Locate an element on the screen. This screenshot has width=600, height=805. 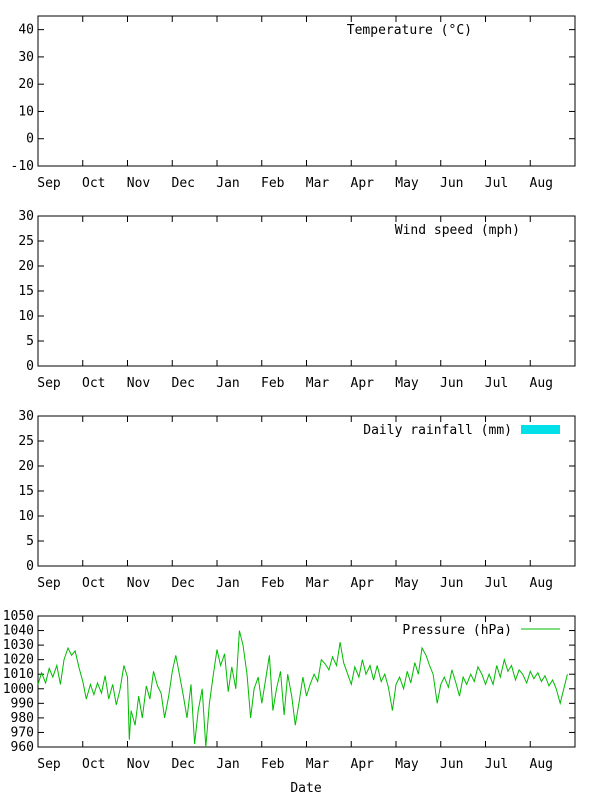
pressure-month-label: Feb is located at coordinates (273, 764).